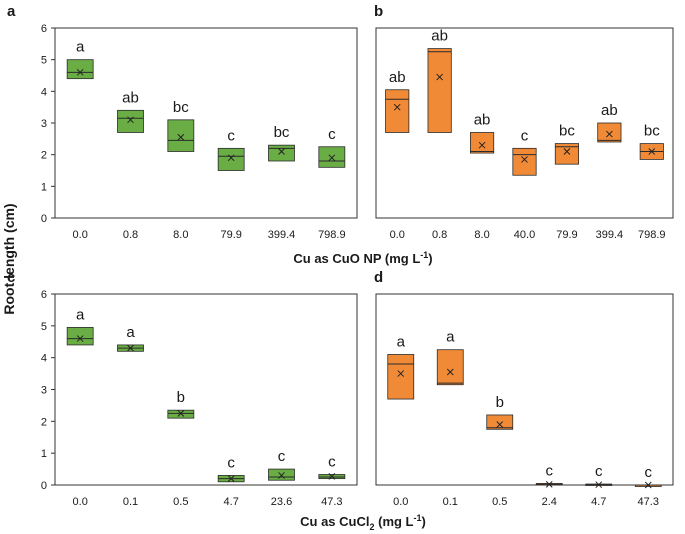  Describe the element at coordinates (418, 518) in the screenshot. I see `x-axis-title-bottom-sup: -1` at that location.